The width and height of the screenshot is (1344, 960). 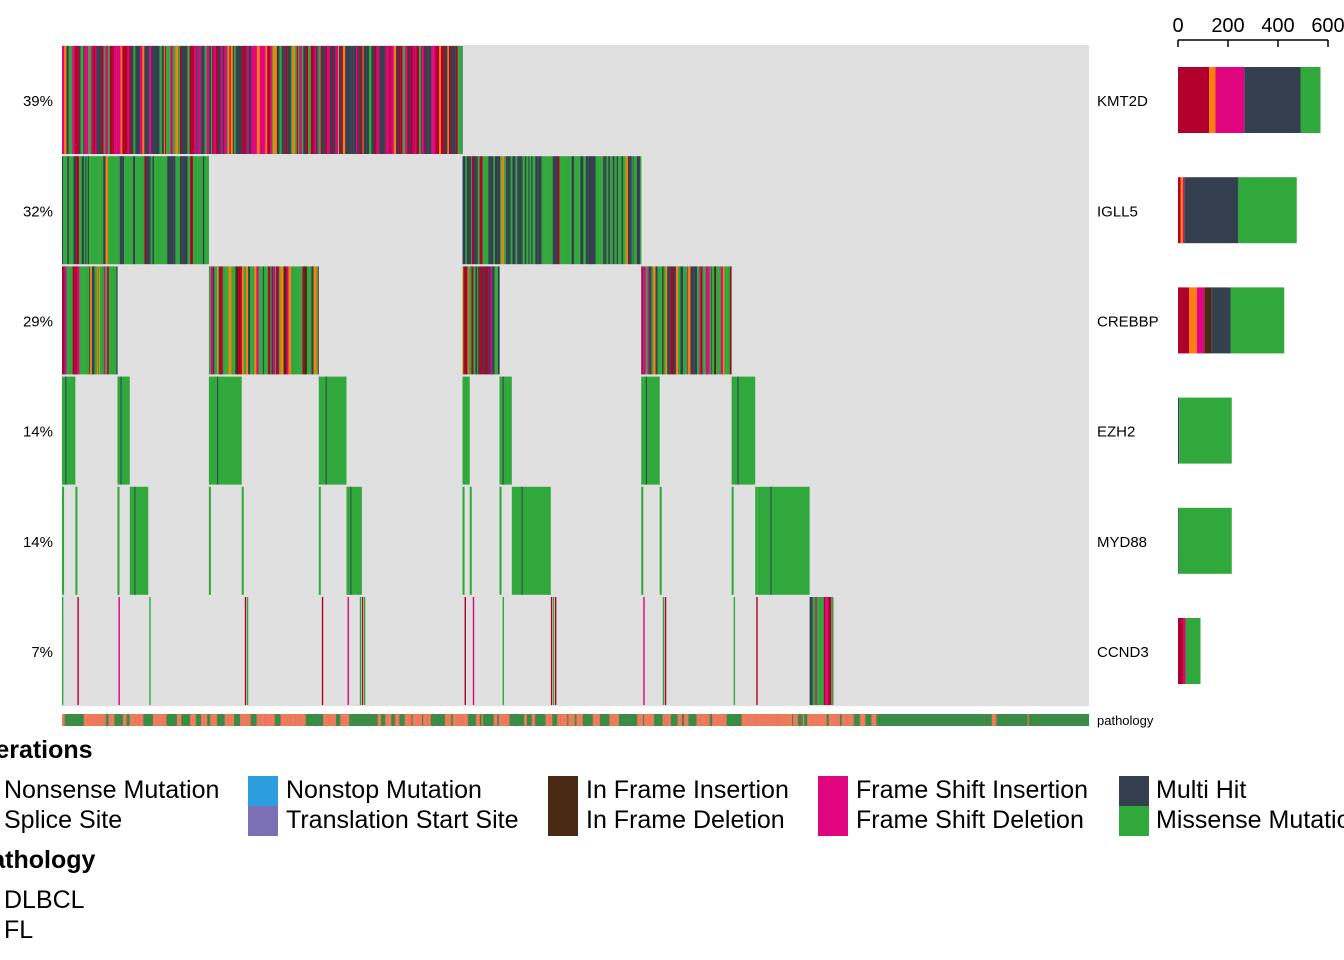 What do you see at coordinates (1116, 432) in the screenshot?
I see `gene-label-ezh2: EZH2` at bounding box center [1116, 432].